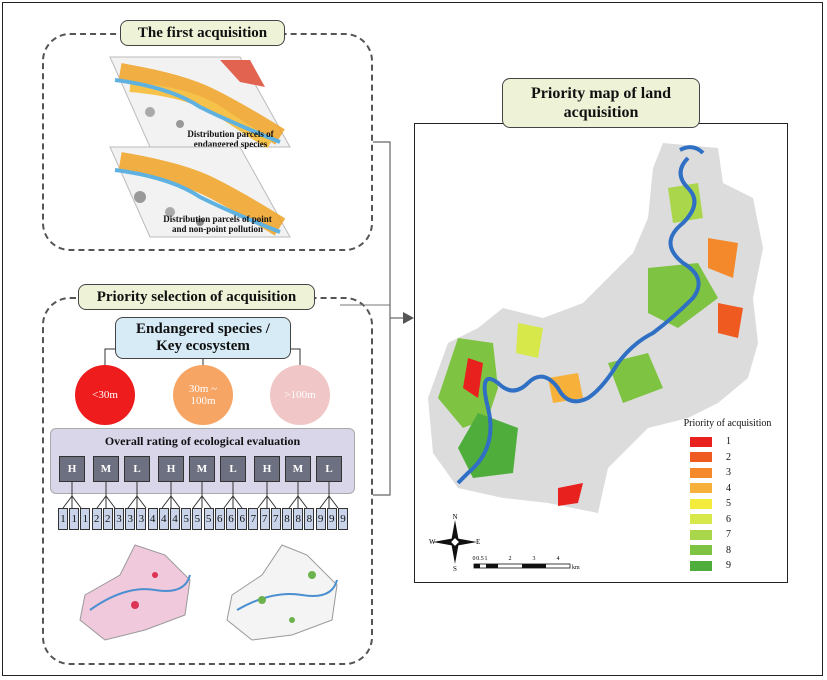 The width and height of the screenshot is (827, 680). Describe the element at coordinates (728, 457) in the screenshot. I see `legend-label: 2` at that location.